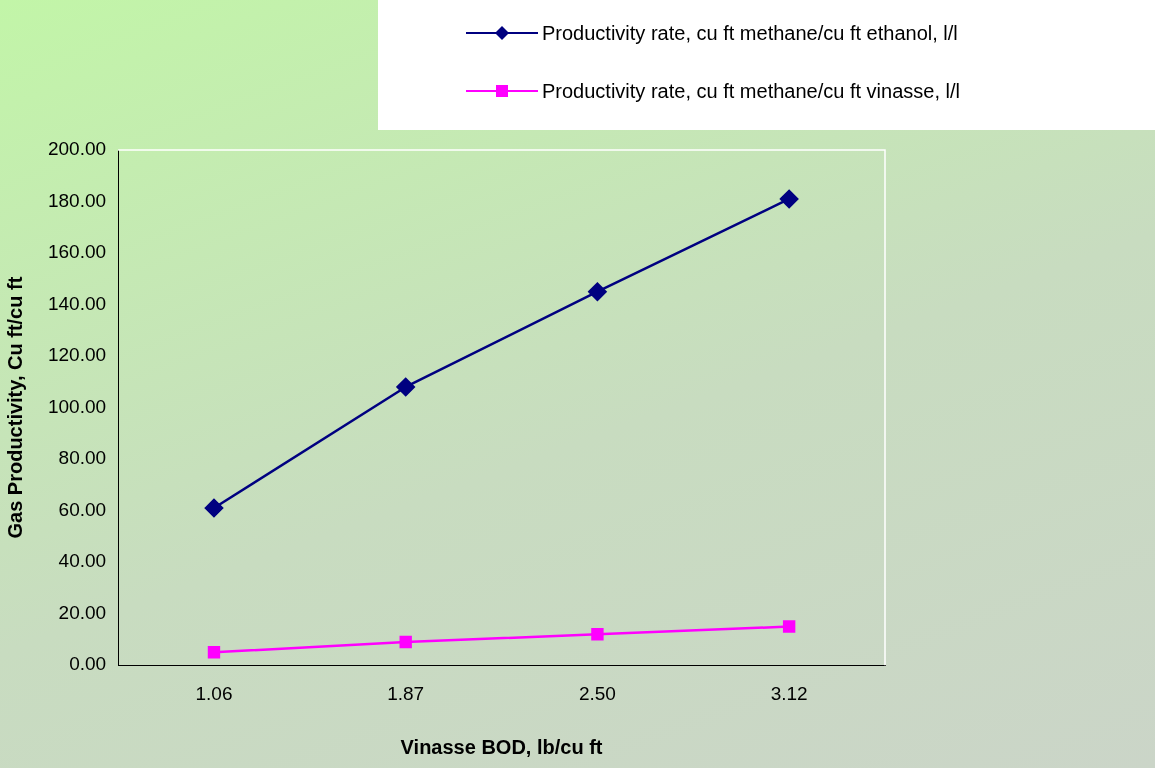  Describe the element at coordinates (82, 458) in the screenshot. I see `y-tick-label: 80.00` at that location.